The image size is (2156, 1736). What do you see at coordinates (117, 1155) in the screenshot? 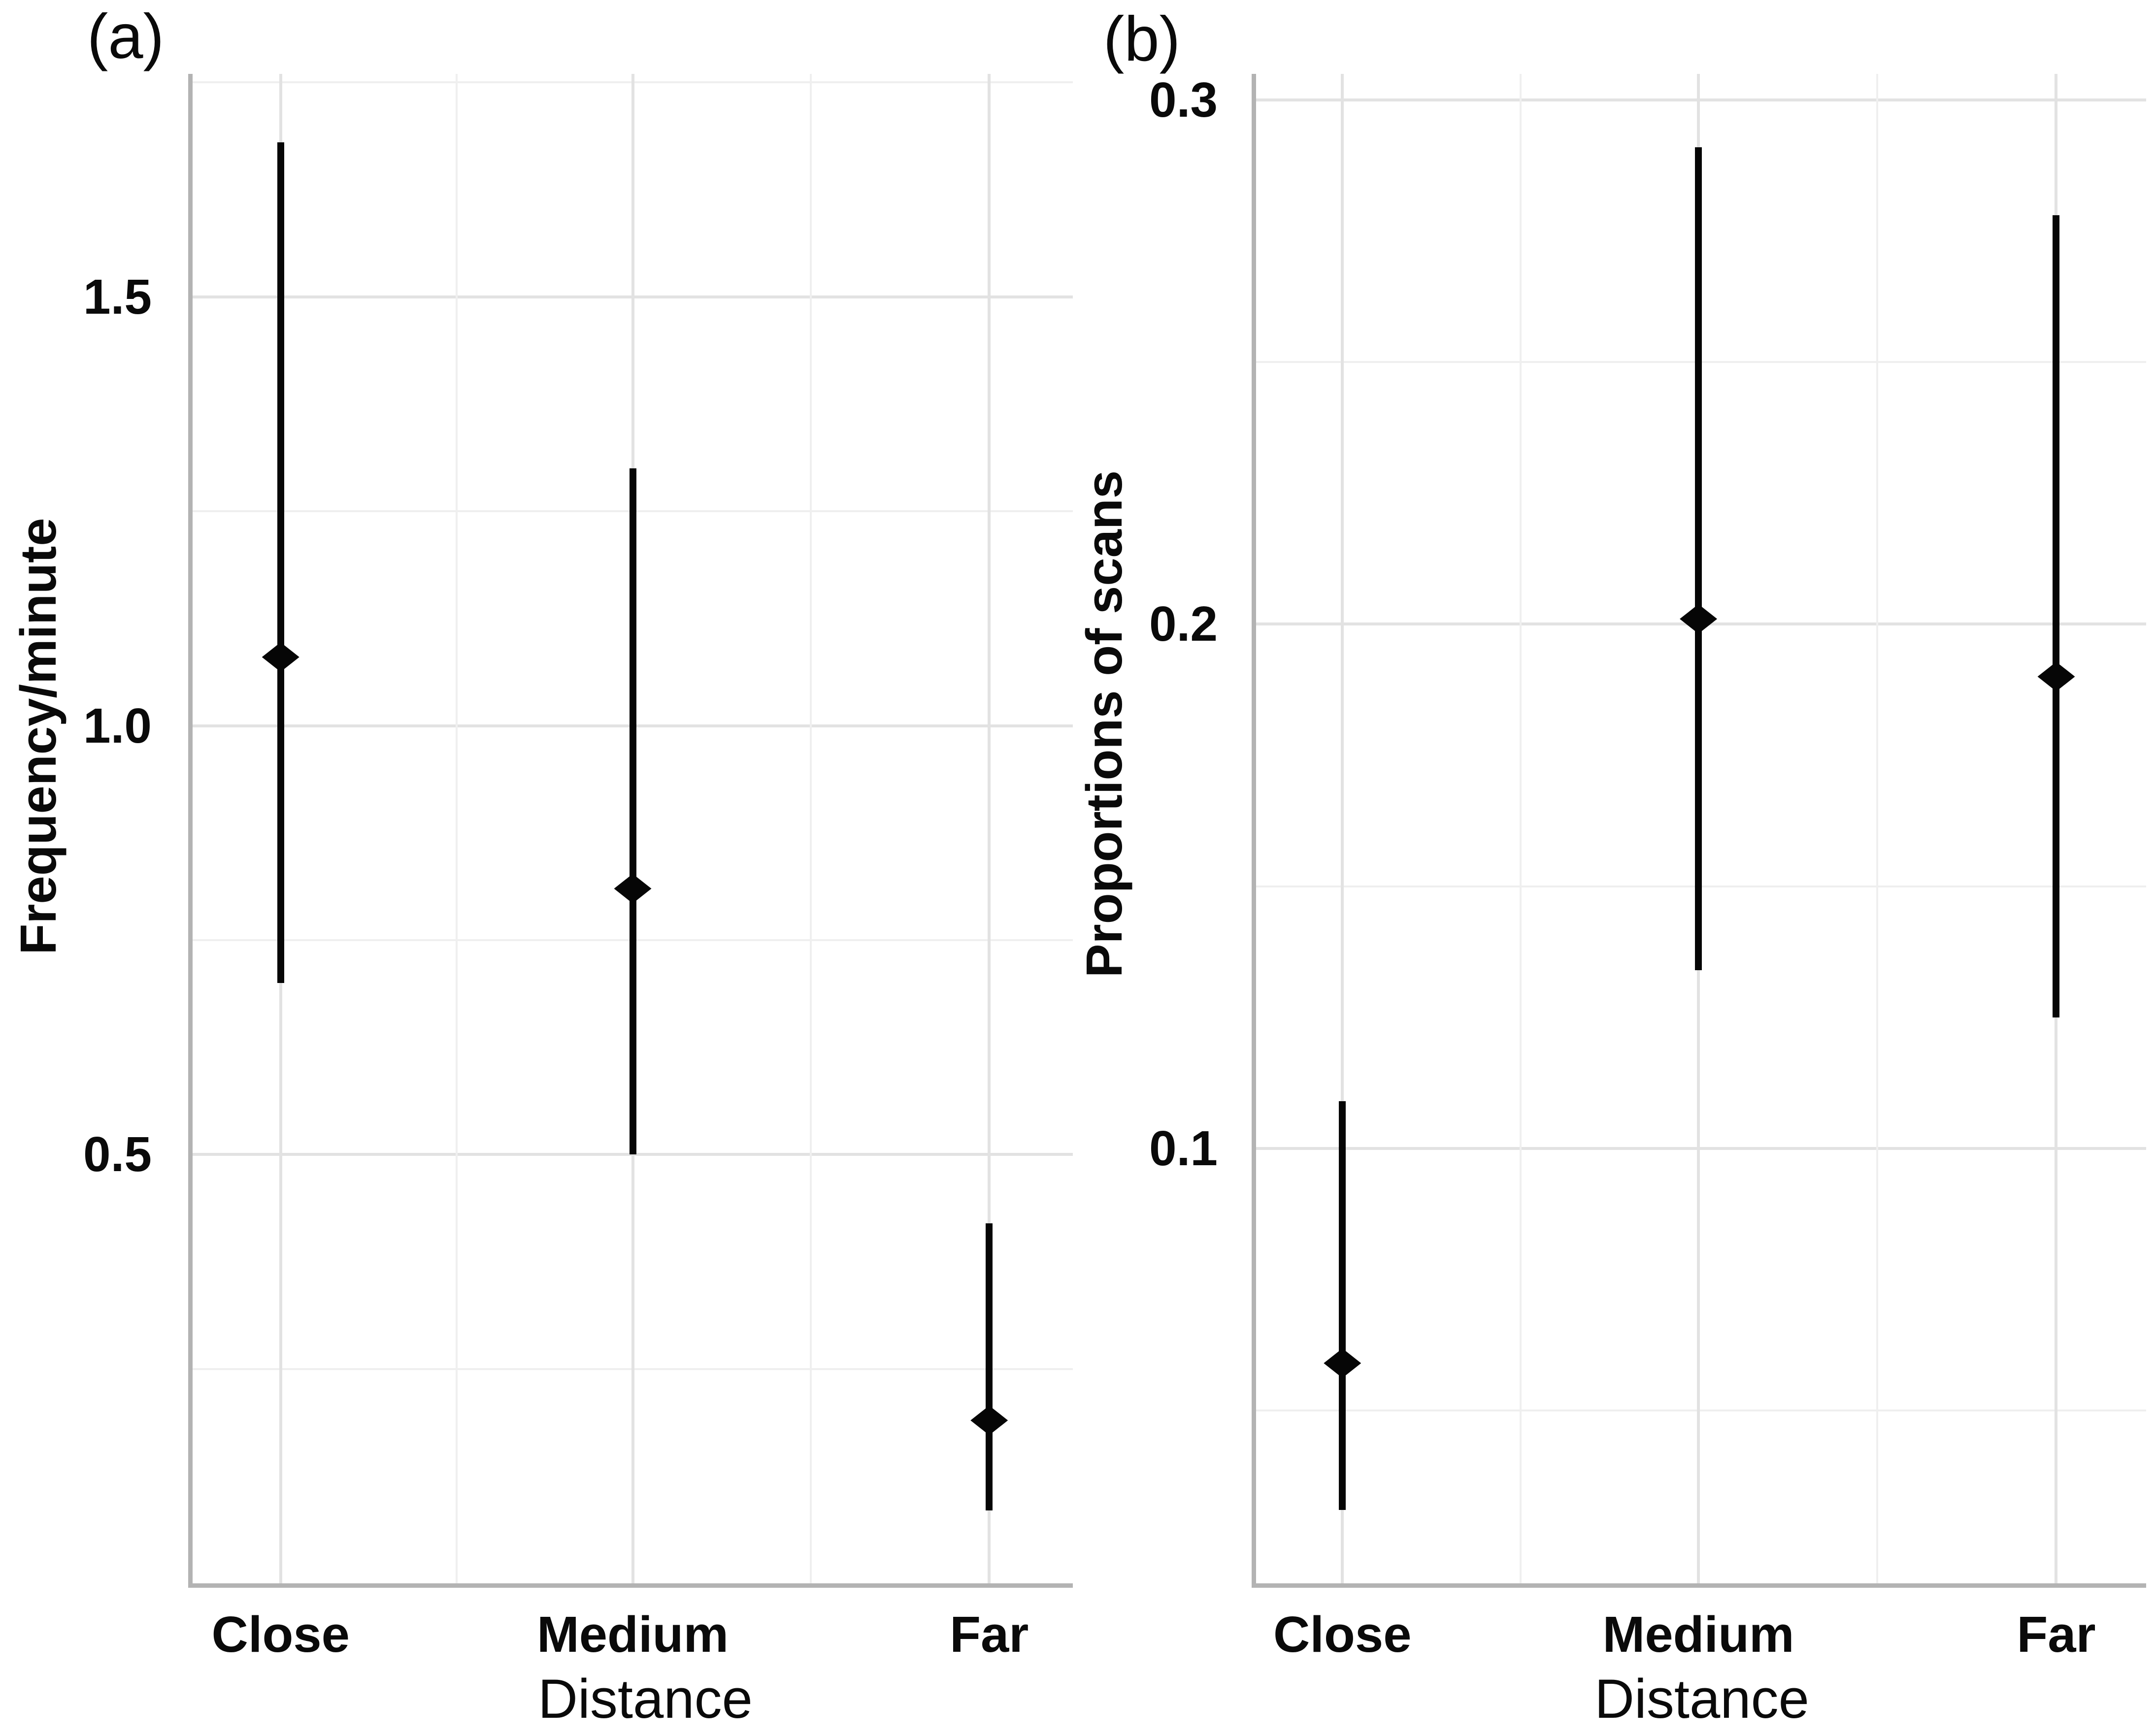
I see `y-tick-label: 0.5` at bounding box center [117, 1155].